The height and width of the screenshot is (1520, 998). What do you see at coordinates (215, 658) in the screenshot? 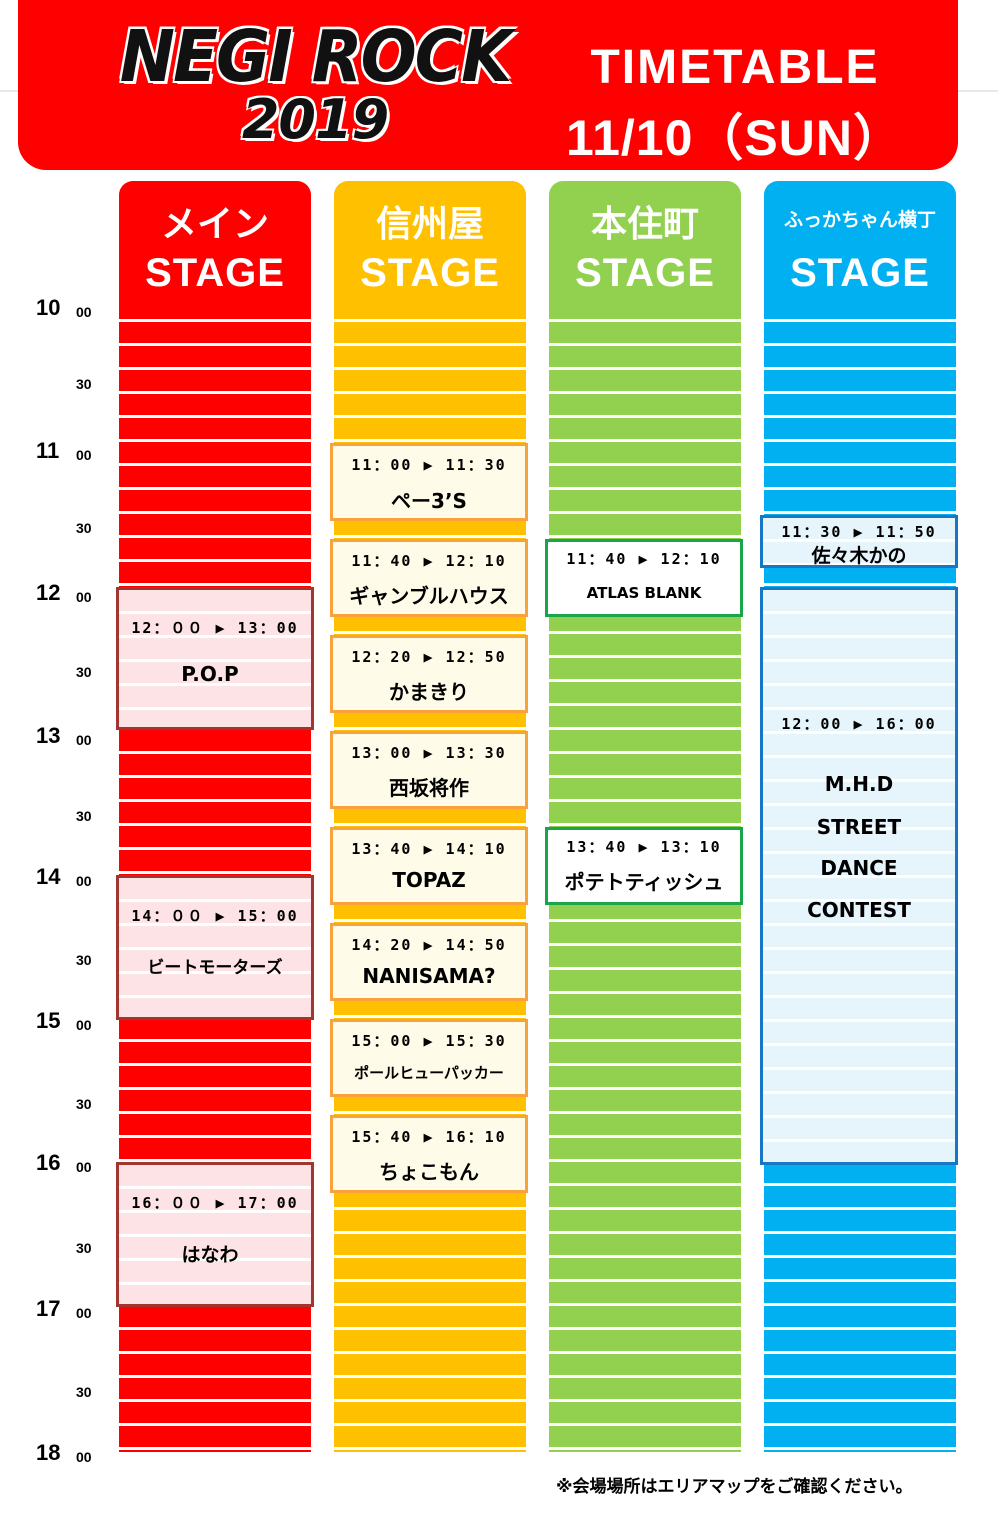
I see `main-slot: 12：００ ▶ 13：00 P.O.P` at bounding box center [215, 658].